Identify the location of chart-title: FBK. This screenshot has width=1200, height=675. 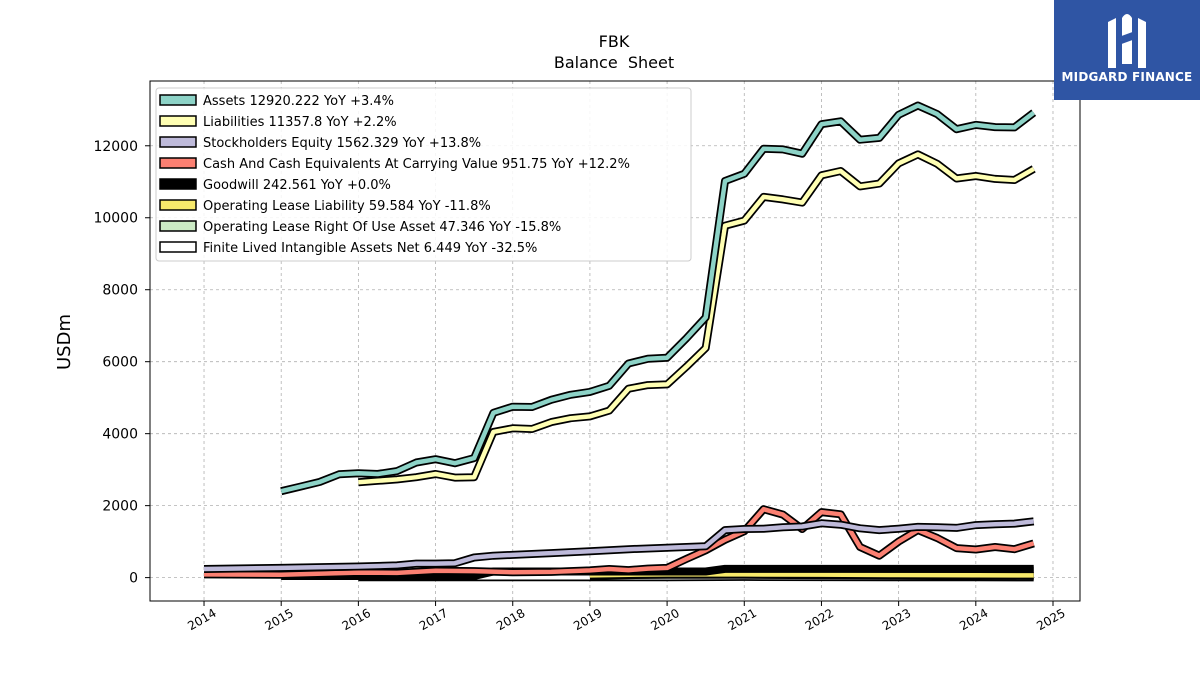
(614, 41).